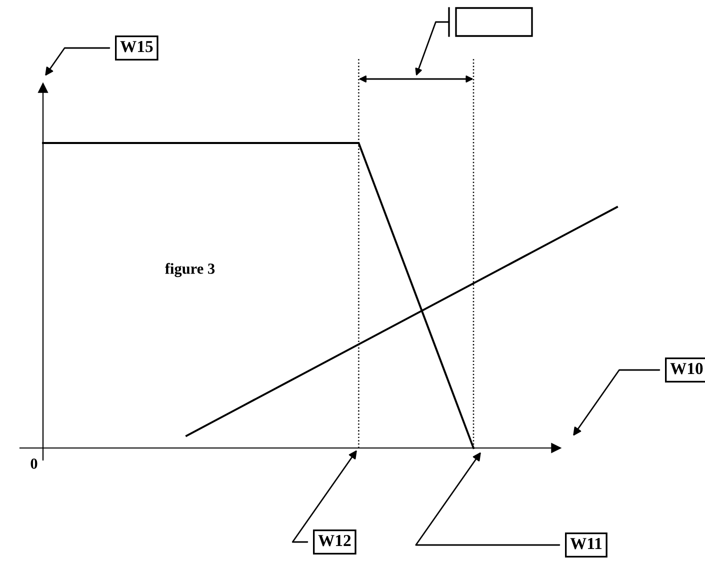 The height and width of the screenshot is (562, 705). I want to click on text: 0, so click(34, 463).